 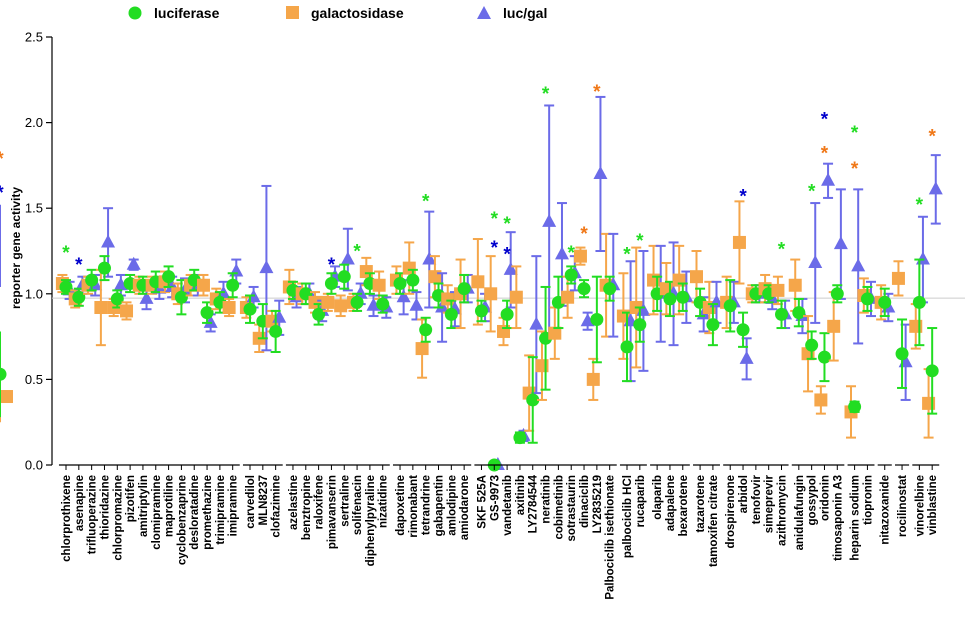 What do you see at coordinates (345, 501) in the screenshot?
I see `category-label: sertraline` at bounding box center [345, 501].